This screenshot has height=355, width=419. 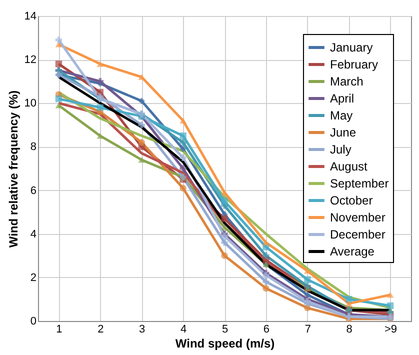 What do you see at coordinates (342, 99) in the screenshot?
I see `legend-label: April` at bounding box center [342, 99].